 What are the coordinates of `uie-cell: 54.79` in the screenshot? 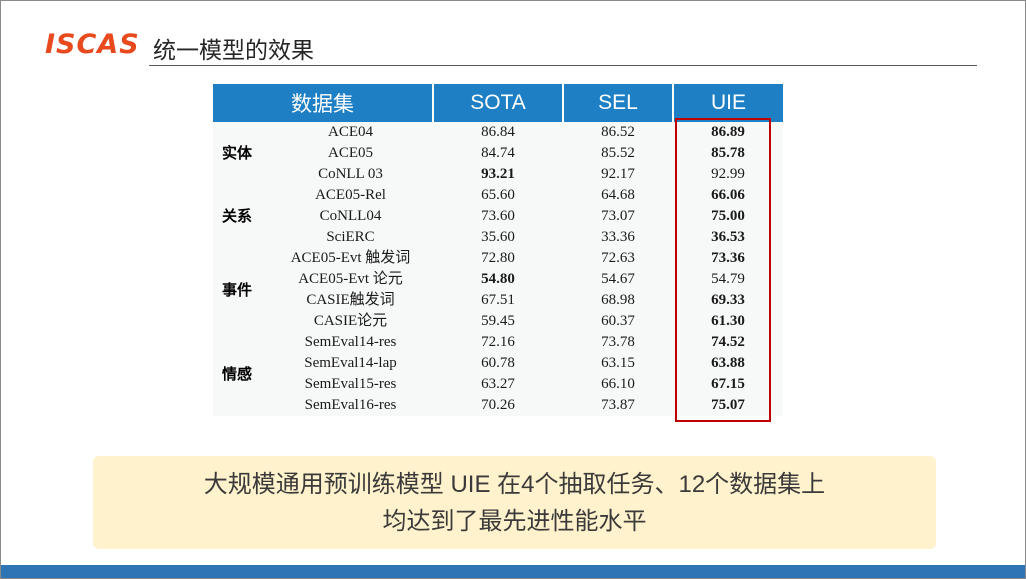 It's located at (728, 279).